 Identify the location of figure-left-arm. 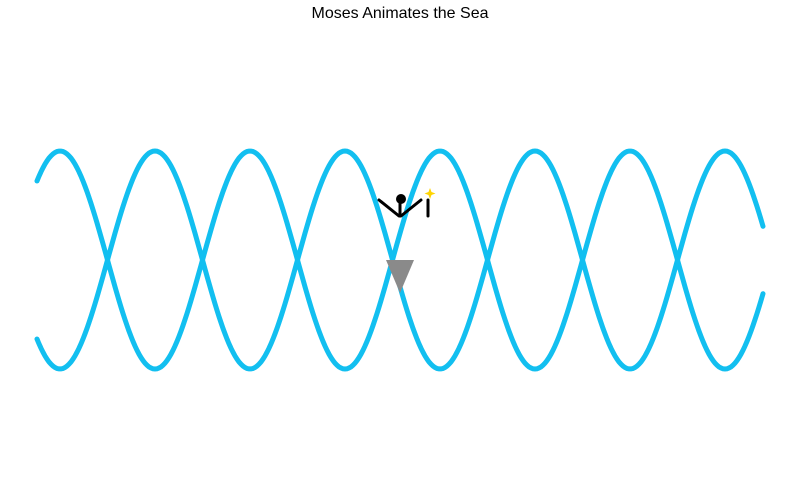
(389, 208).